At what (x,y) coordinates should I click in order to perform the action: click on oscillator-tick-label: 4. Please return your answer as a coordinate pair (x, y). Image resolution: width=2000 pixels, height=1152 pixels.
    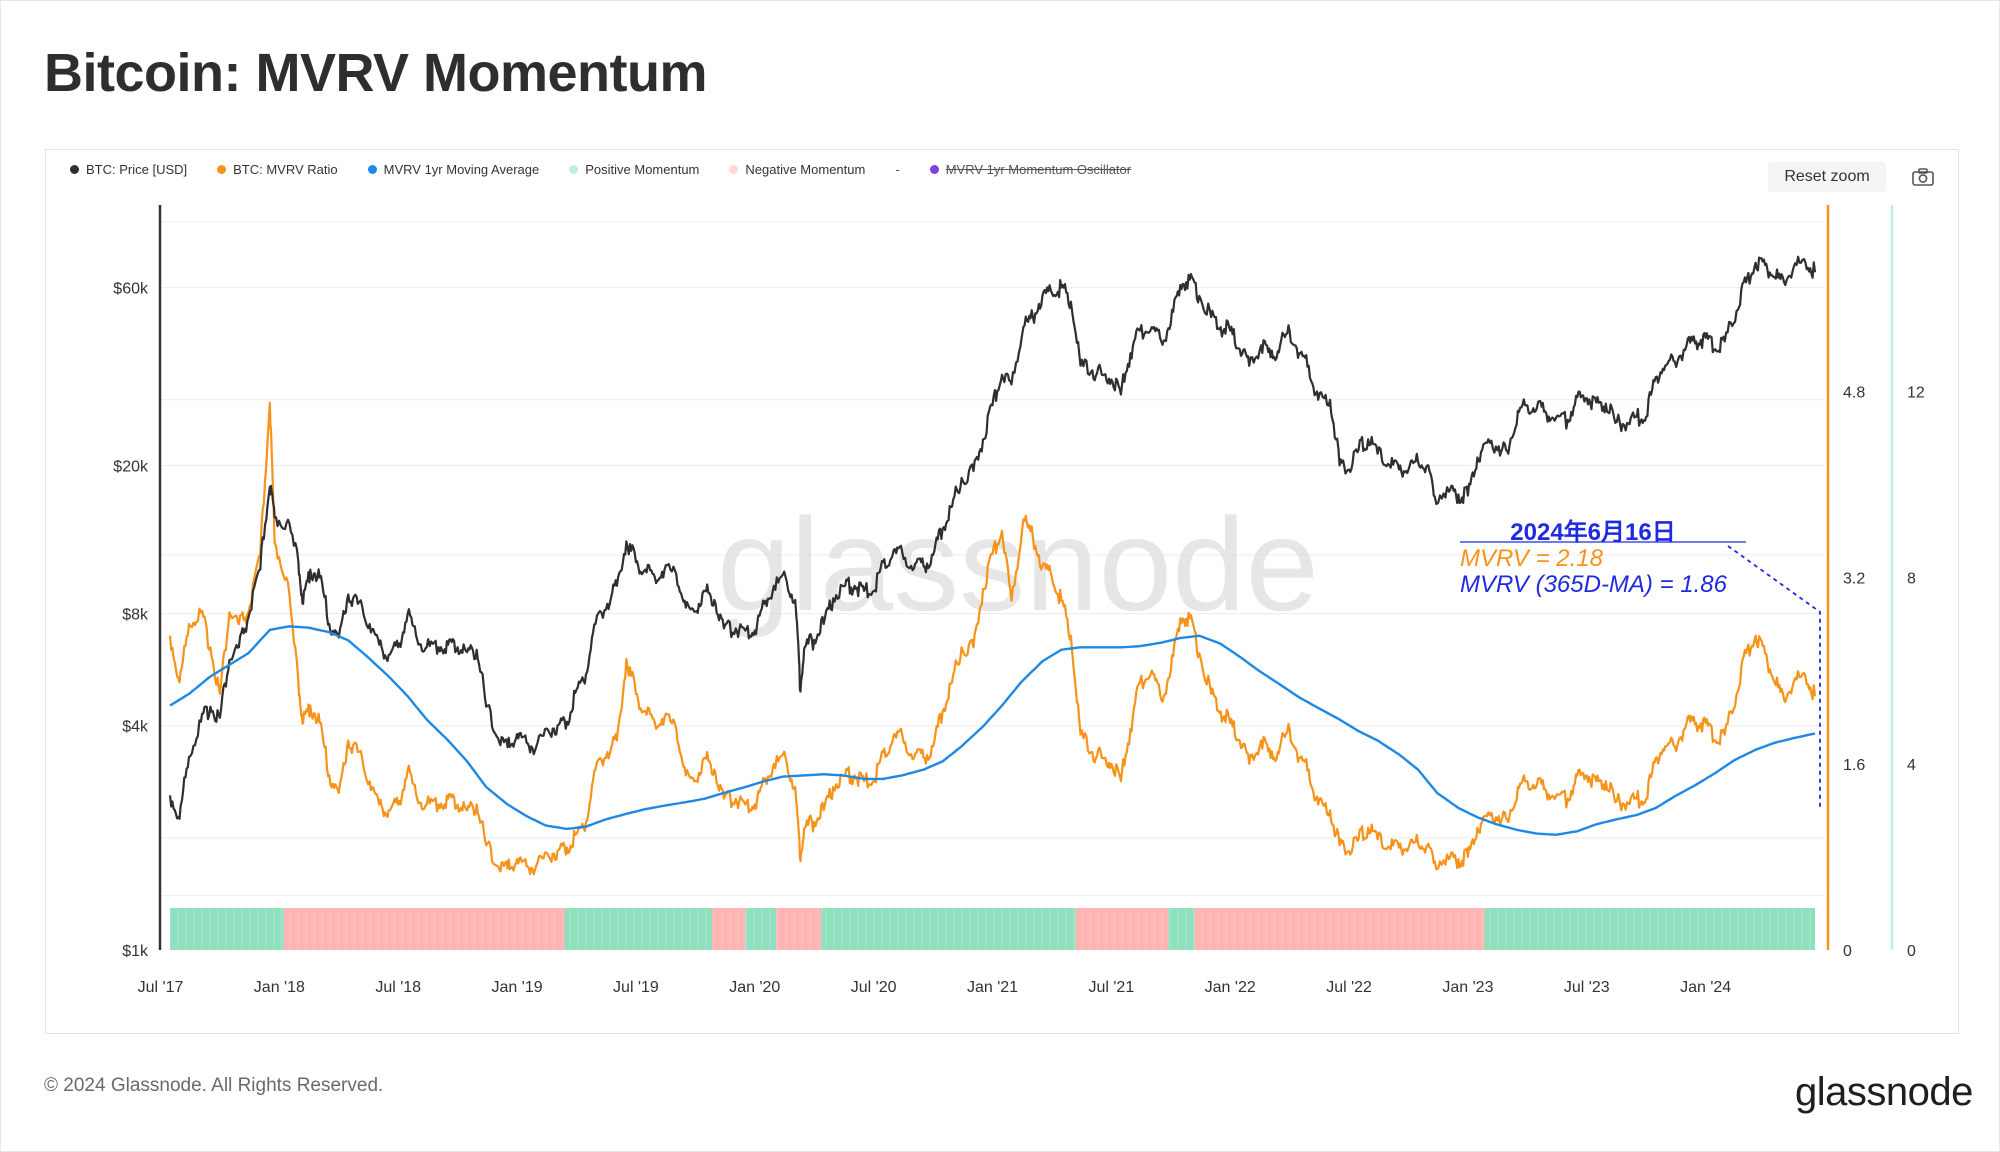
    Looking at the image, I should click on (1911, 765).